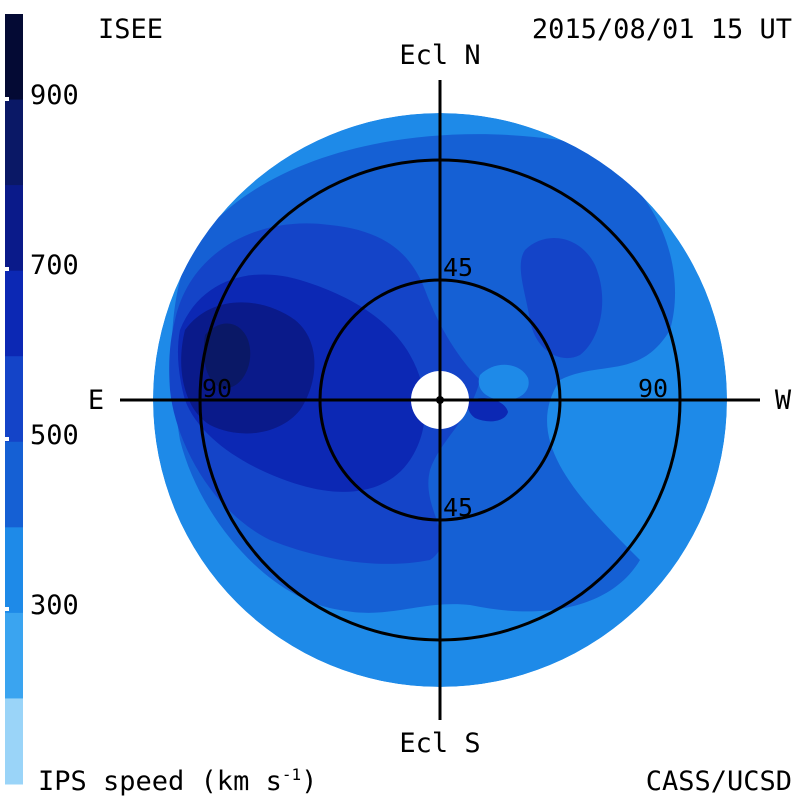 This screenshot has height=800, width=800. What do you see at coordinates (440, 400) in the screenshot?
I see `sun-center-dot` at bounding box center [440, 400].